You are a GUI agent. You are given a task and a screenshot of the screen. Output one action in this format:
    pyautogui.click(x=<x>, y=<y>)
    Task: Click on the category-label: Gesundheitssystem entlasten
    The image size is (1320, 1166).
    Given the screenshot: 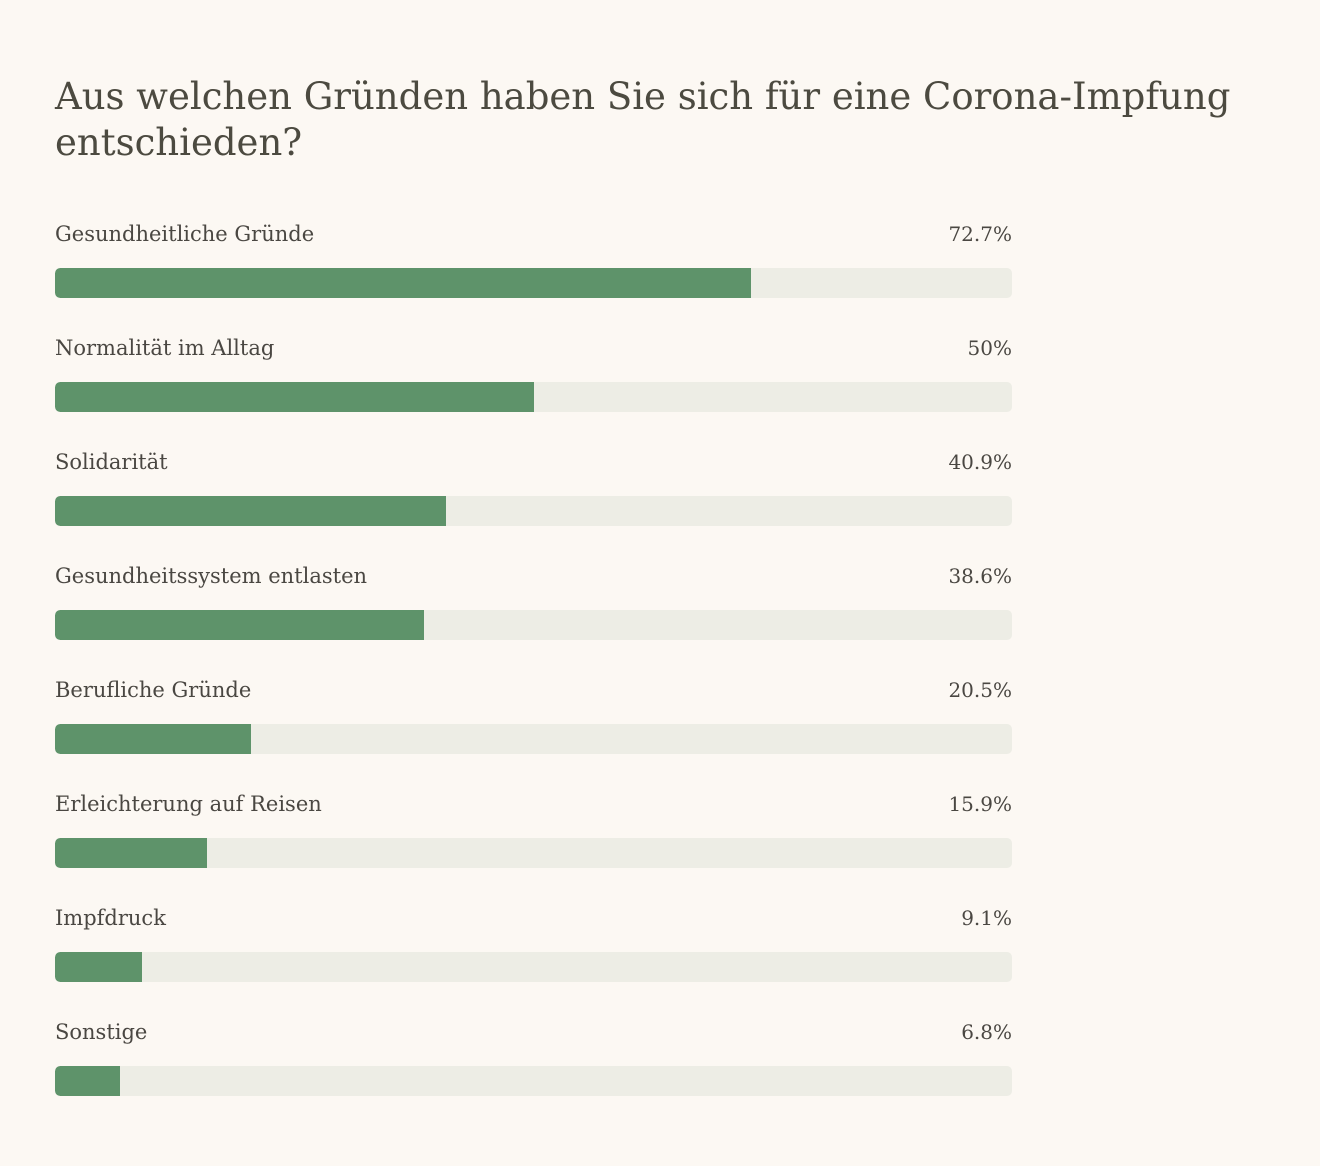 What is the action you would take?
    pyautogui.click(x=211, y=576)
    